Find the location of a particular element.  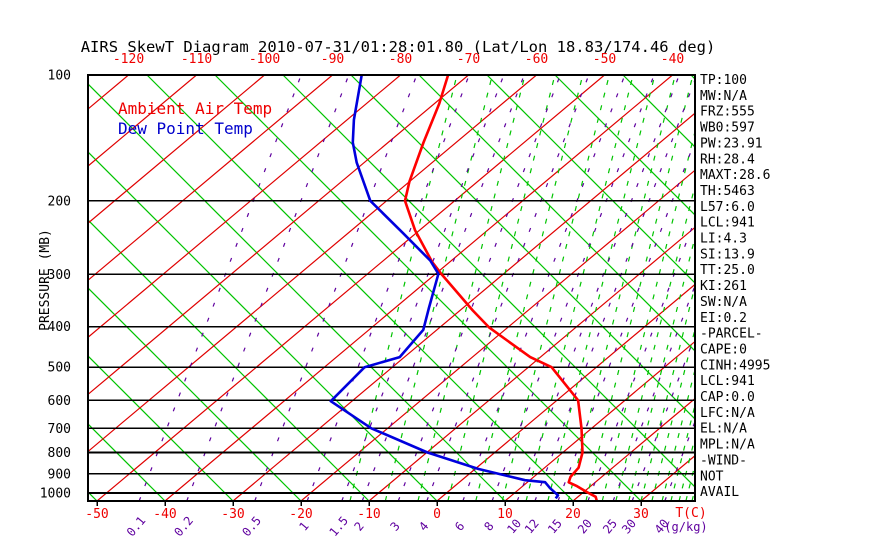

pressure-tick-label: 500 is located at coordinates (59, 368).